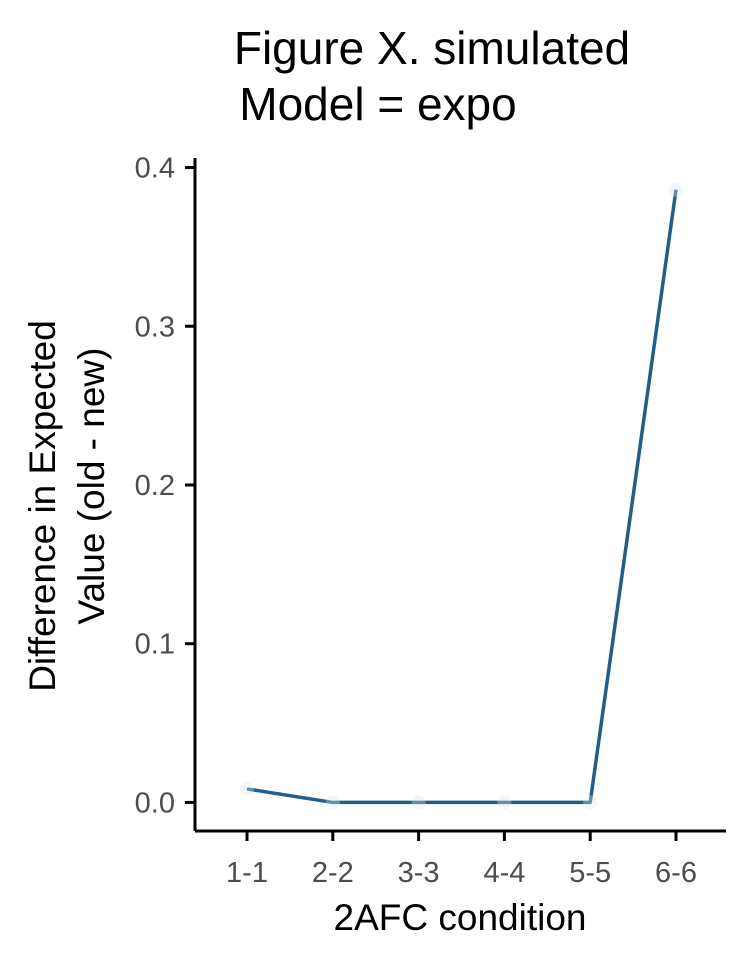  I want to click on chart-title-line-1: Figure X. simulated, so click(432, 48).